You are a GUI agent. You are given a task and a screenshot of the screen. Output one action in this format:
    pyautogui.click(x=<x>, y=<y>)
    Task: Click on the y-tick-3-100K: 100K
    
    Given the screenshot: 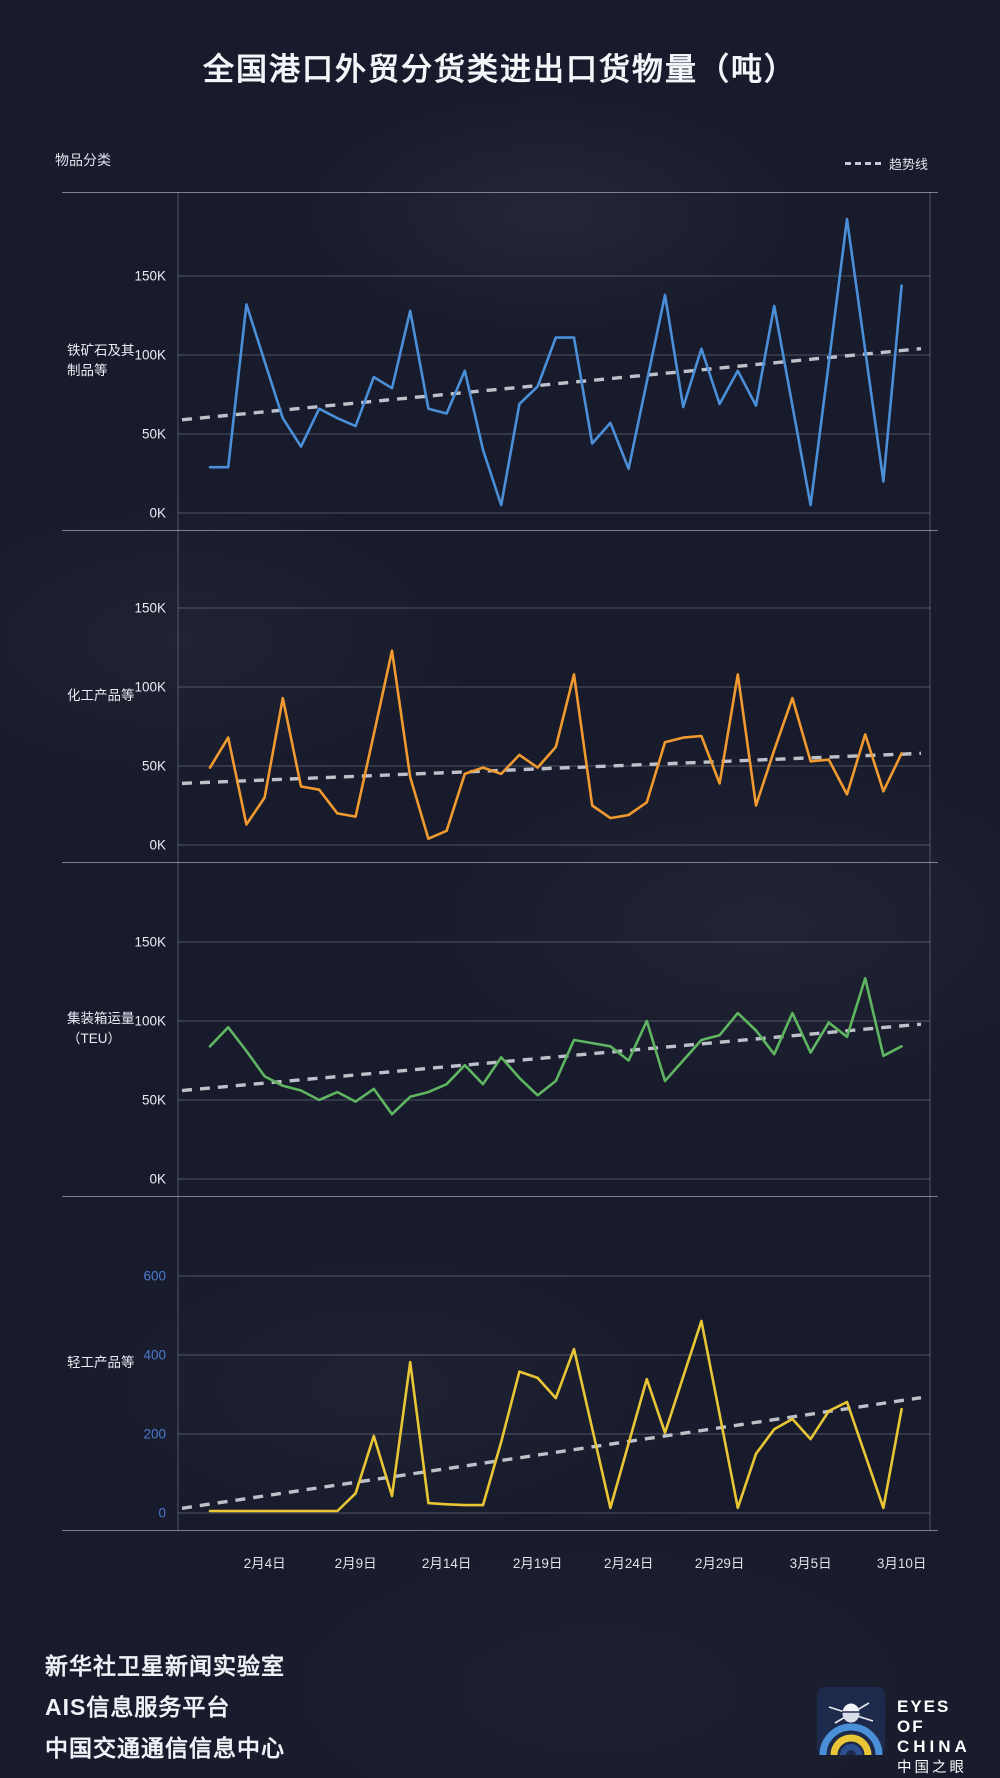 What is the action you would take?
    pyautogui.click(x=150, y=1021)
    